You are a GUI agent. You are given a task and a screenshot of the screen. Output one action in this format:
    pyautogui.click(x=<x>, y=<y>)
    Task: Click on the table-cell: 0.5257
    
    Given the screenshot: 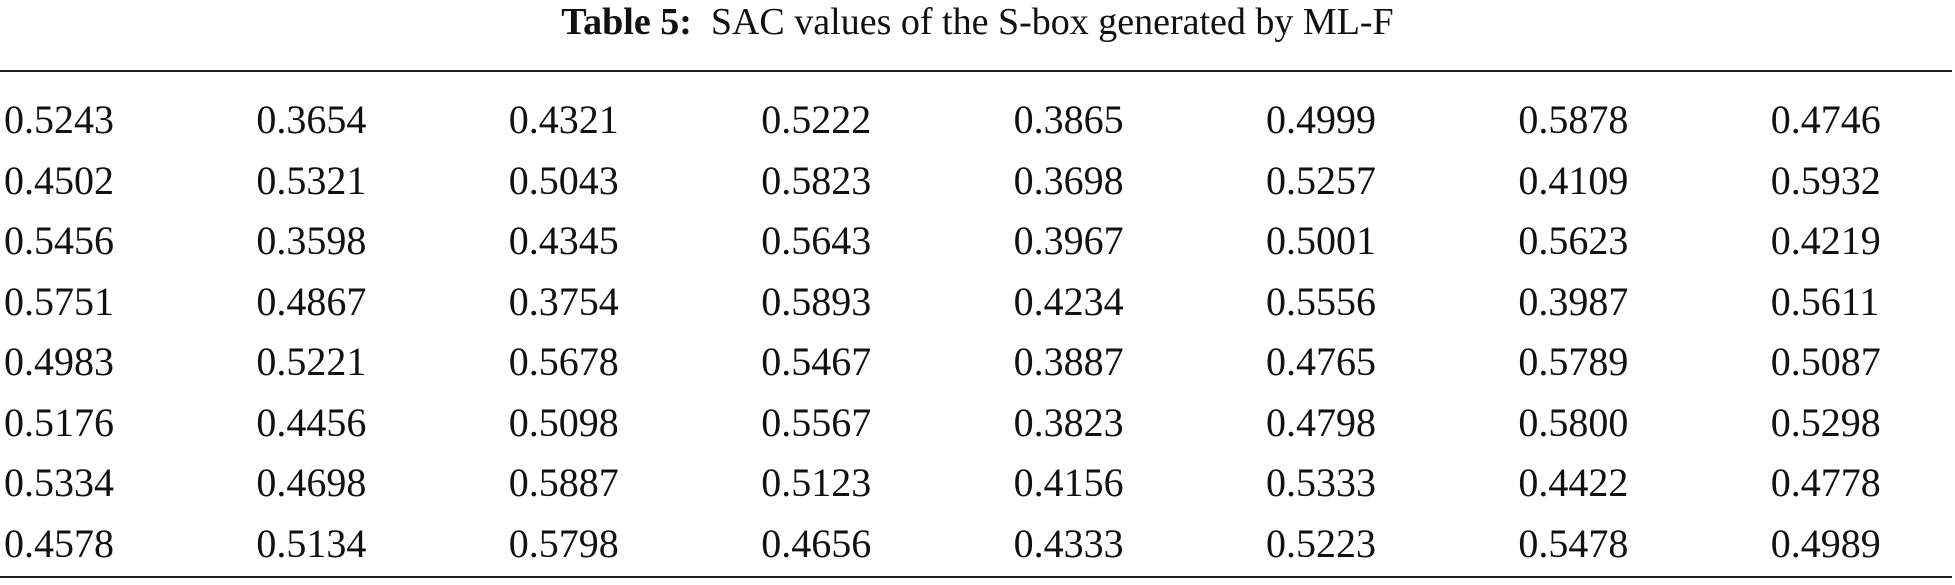 What is the action you would take?
    pyautogui.click(x=1321, y=180)
    